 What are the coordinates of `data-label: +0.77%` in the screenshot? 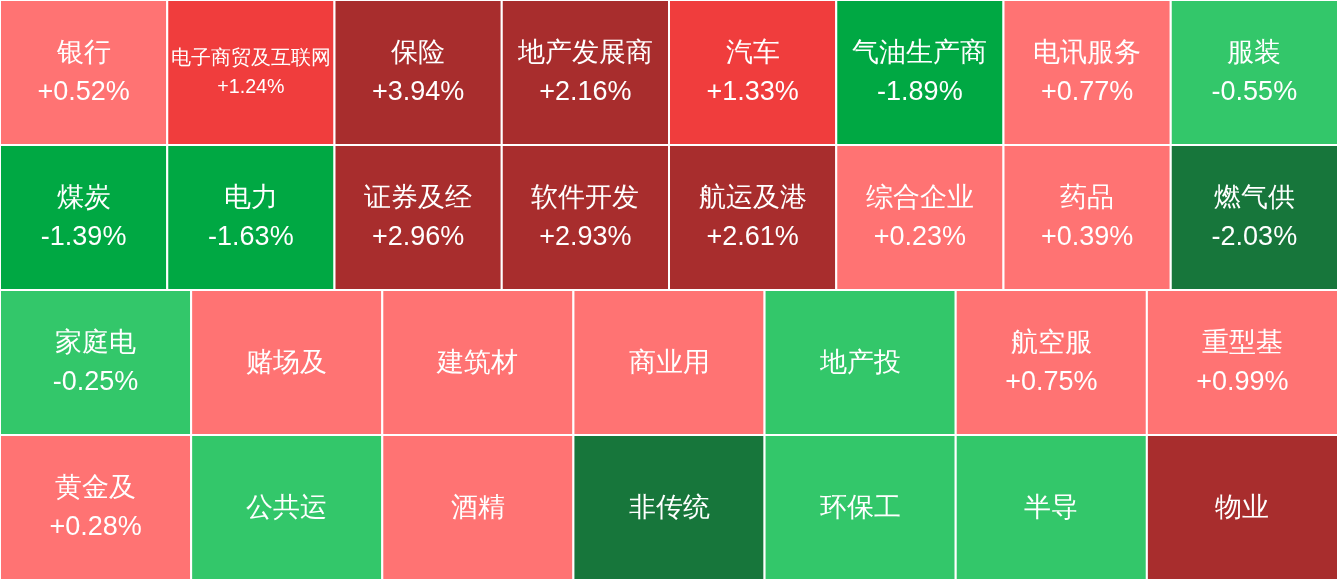 It's located at (1087, 90).